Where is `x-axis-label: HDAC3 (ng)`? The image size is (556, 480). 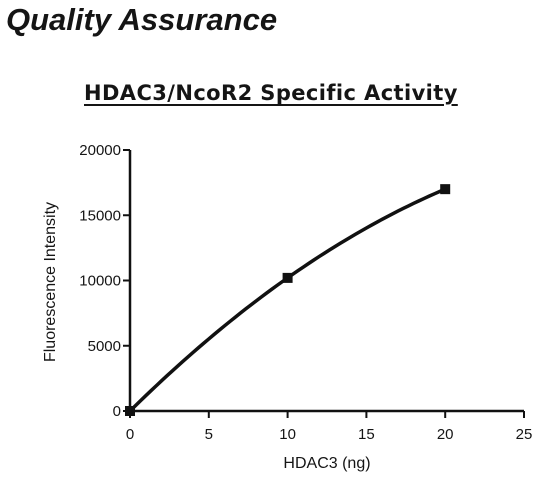
x-axis-label: HDAC3 (ng) is located at coordinates (326, 463).